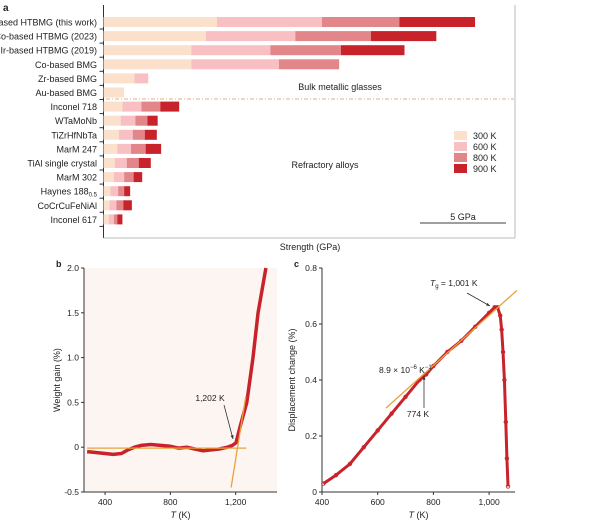 This screenshot has width=600, height=522. I want to click on y-tick-label: 1.0, so click(73, 358).